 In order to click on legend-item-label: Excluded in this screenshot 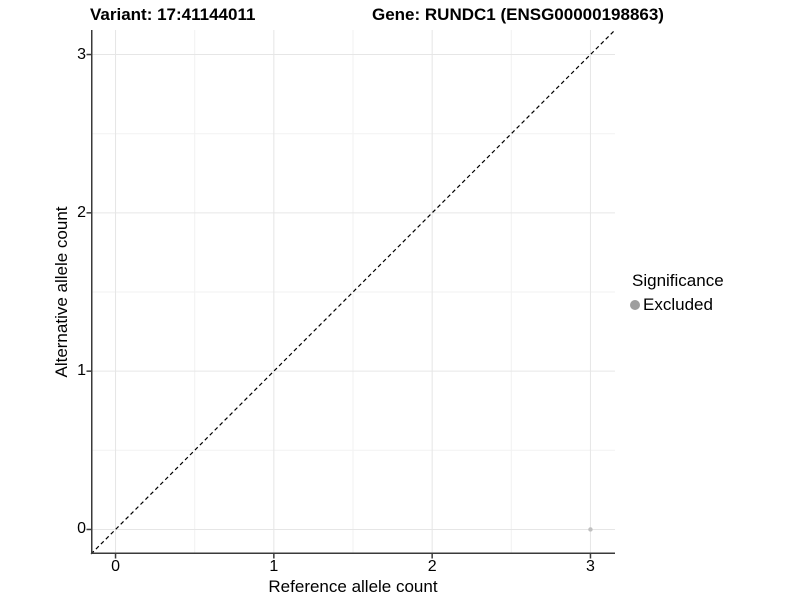, I will do `click(678, 304)`.